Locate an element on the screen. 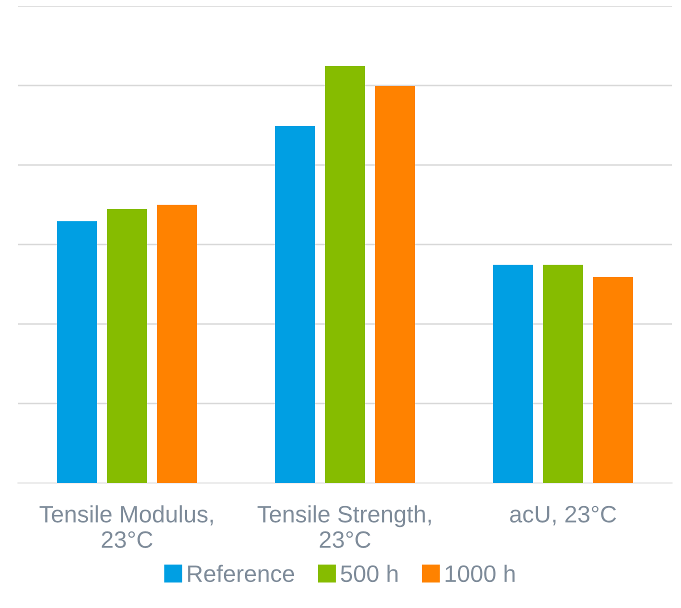  x-tick-label: Tensile Strength, 23°C is located at coordinates (344, 526).